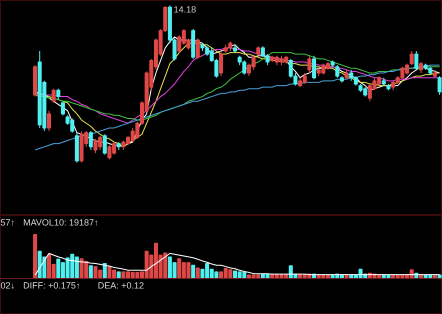 This screenshot has width=442, height=314. I want to click on text: 57↑, so click(8, 223).